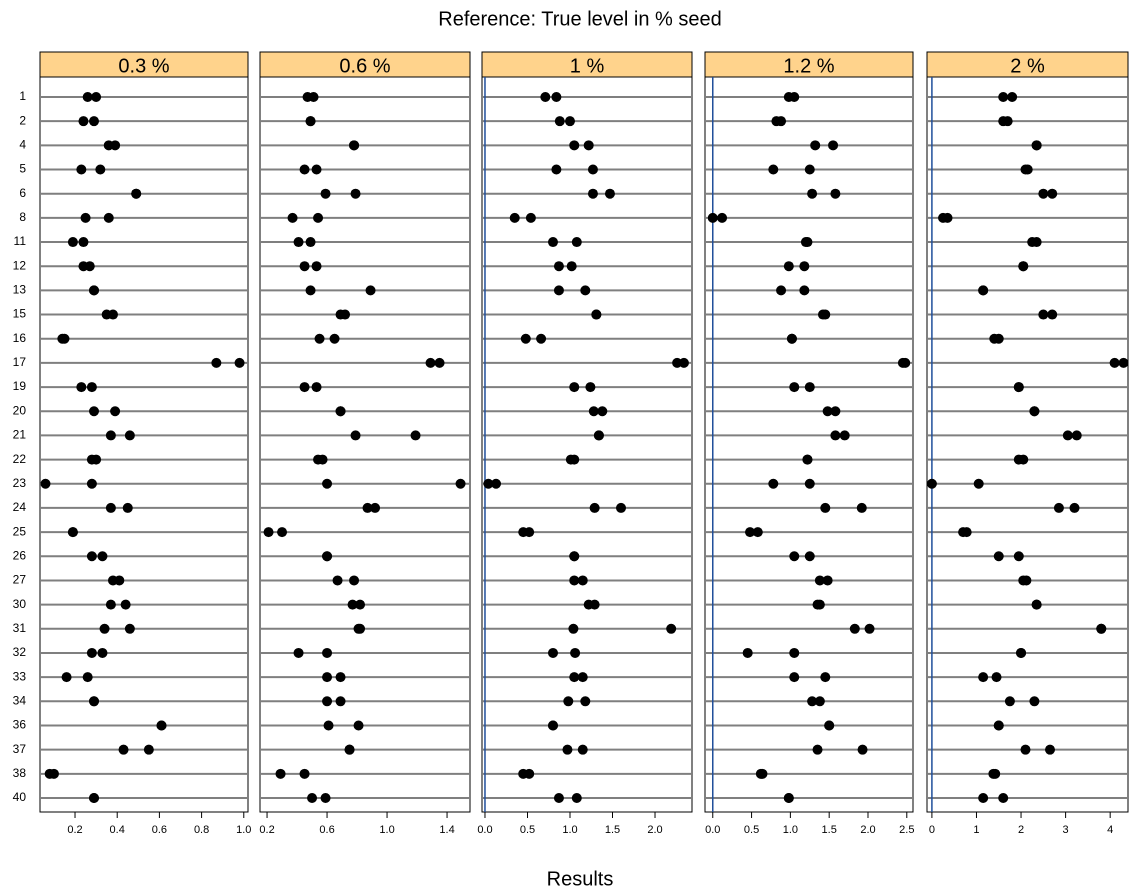  What do you see at coordinates (867, 830) in the screenshot?
I see `x-tick-label: 2.0` at bounding box center [867, 830].